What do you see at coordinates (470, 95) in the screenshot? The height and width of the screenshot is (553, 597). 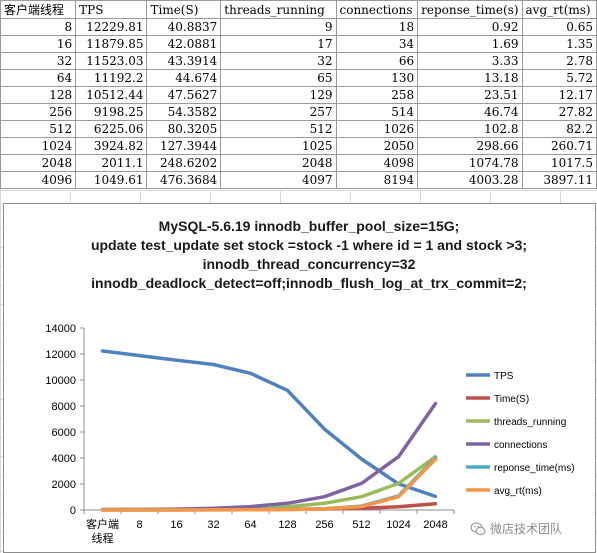 I see `table-cell: 23.51` at bounding box center [470, 95].